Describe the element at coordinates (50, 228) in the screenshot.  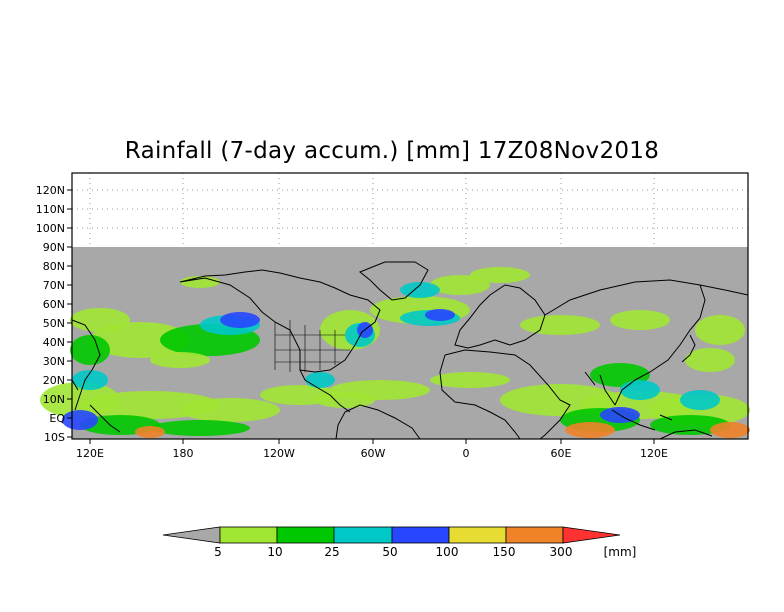
I see `lat-tick-label: 100N` at that location.